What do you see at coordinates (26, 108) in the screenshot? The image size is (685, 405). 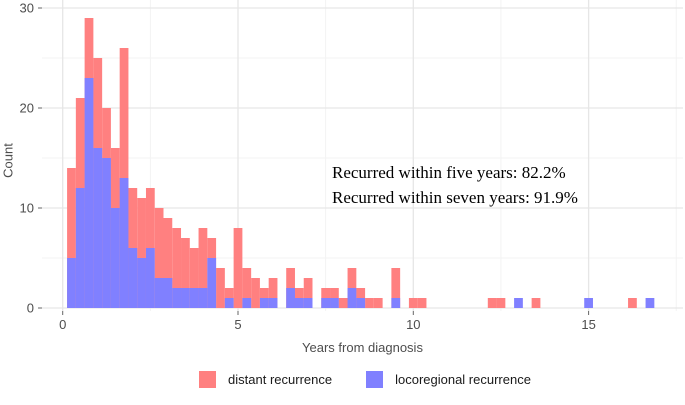 I see `y-tick-label: 20` at bounding box center [26, 108].